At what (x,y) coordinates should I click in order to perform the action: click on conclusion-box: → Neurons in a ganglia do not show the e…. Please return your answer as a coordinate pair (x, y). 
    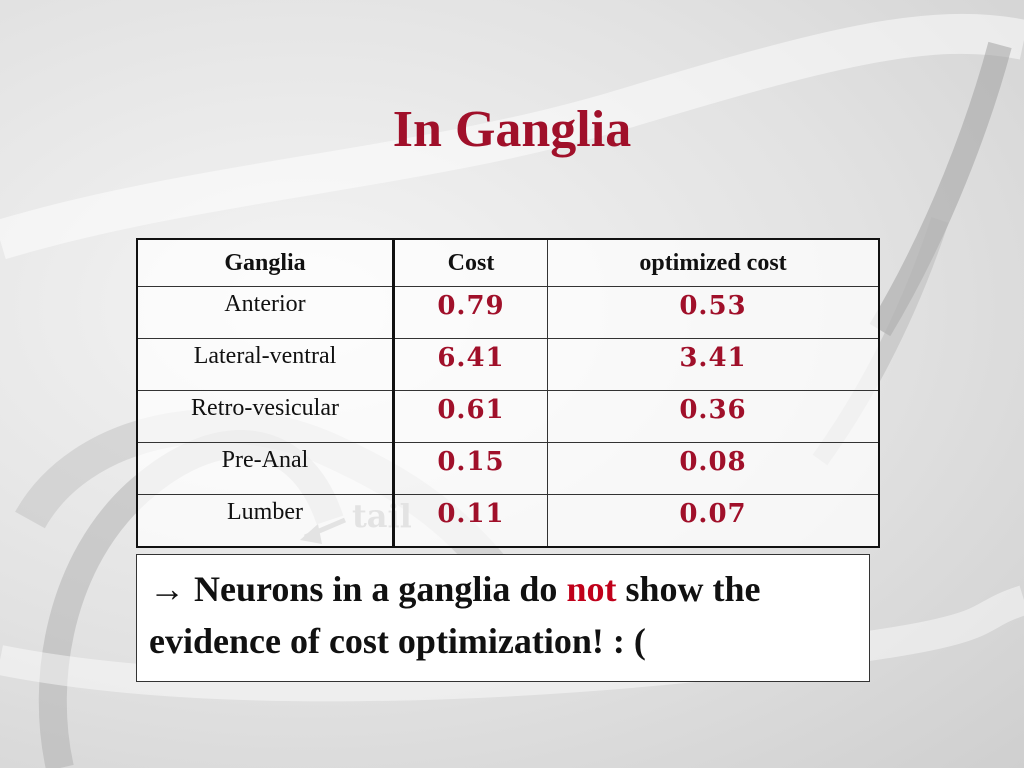
    Looking at the image, I should click on (503, 618).